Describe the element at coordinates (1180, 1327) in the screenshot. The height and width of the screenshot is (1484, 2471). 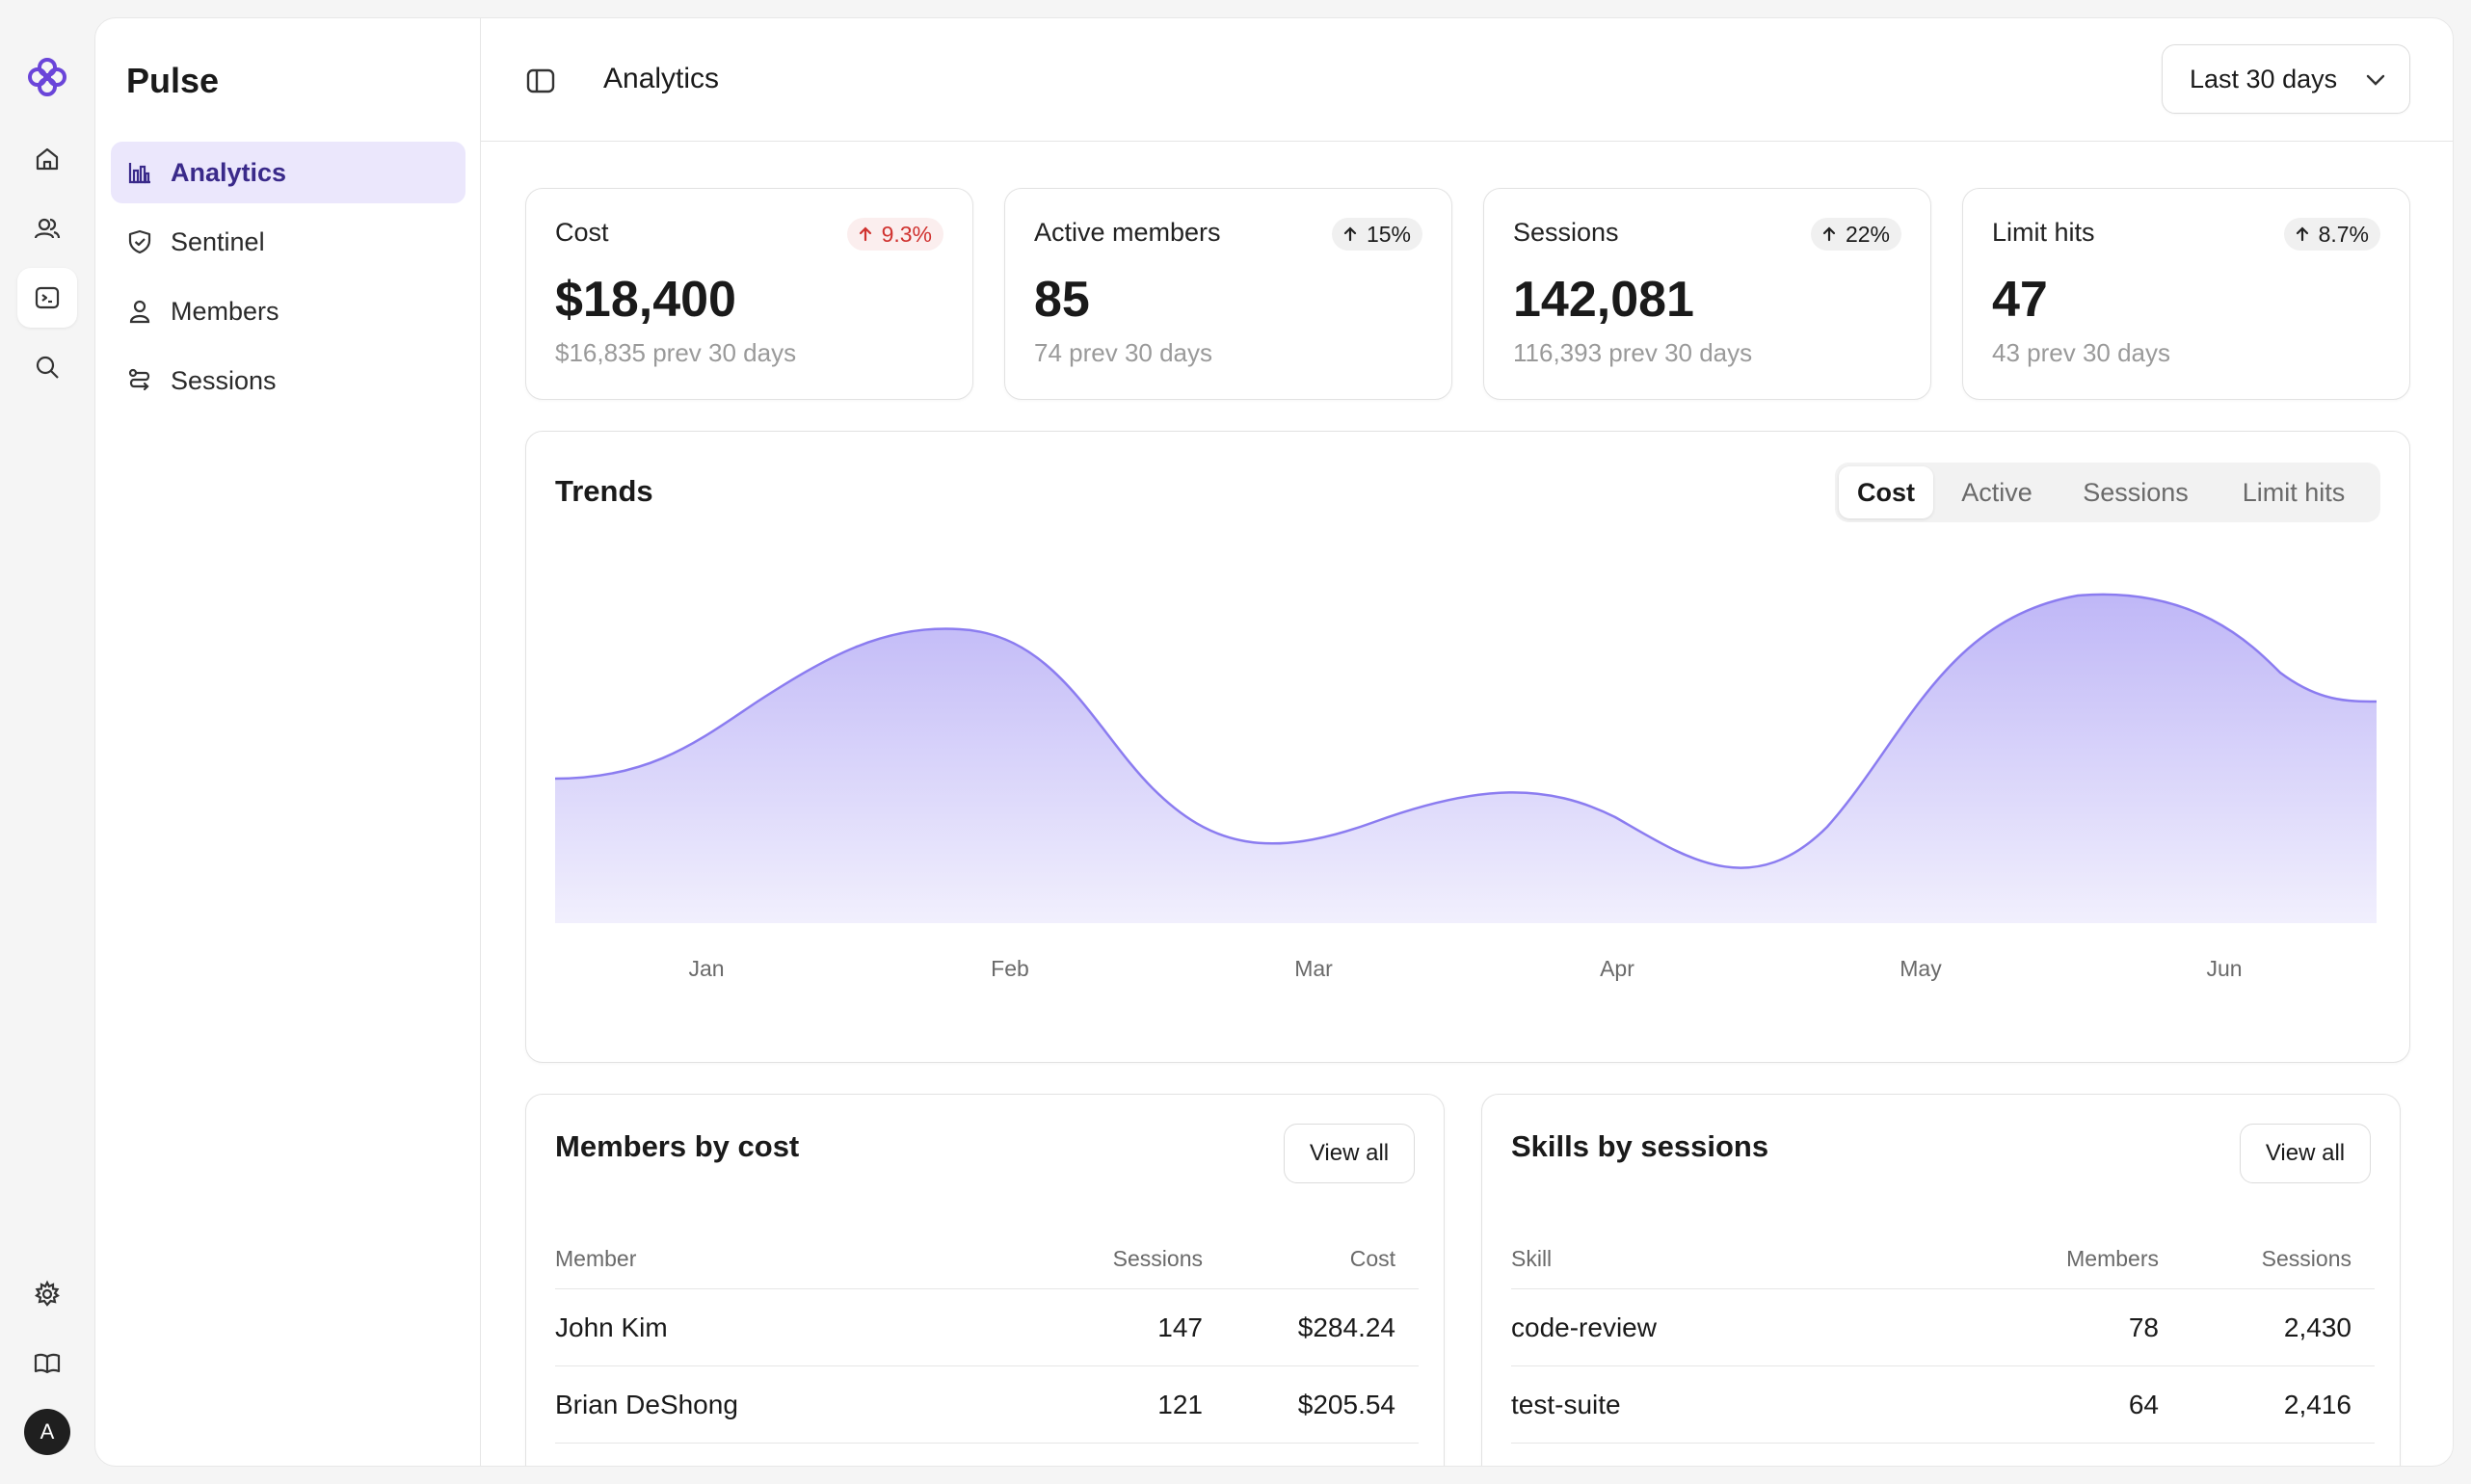
I see `member-sessions: 147` at that location.